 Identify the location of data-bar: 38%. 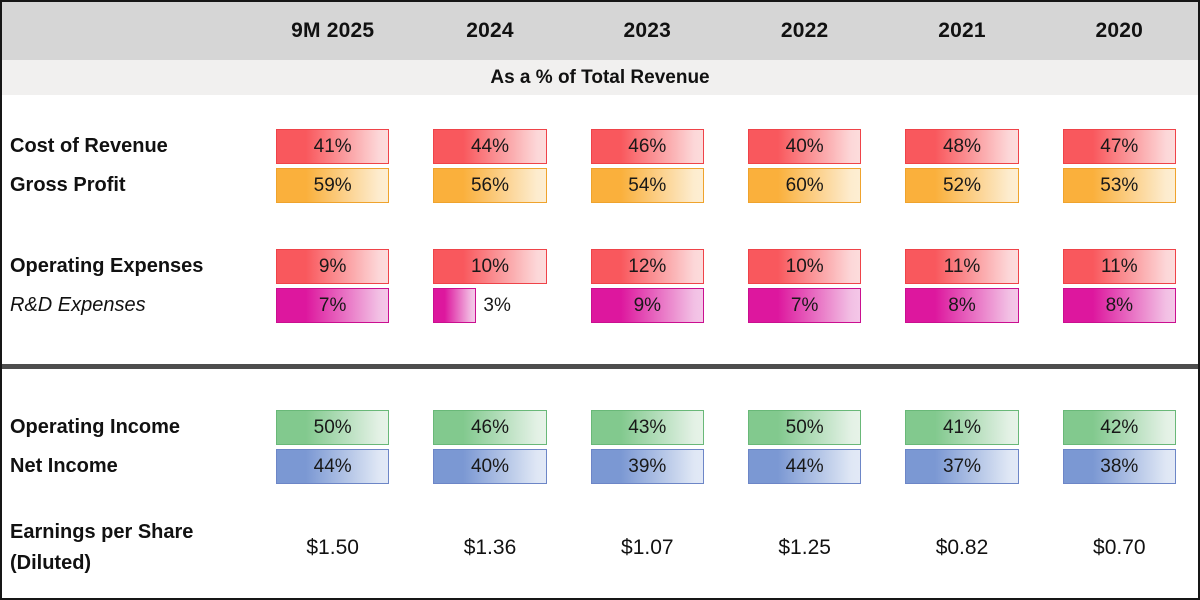
(1119, 466).